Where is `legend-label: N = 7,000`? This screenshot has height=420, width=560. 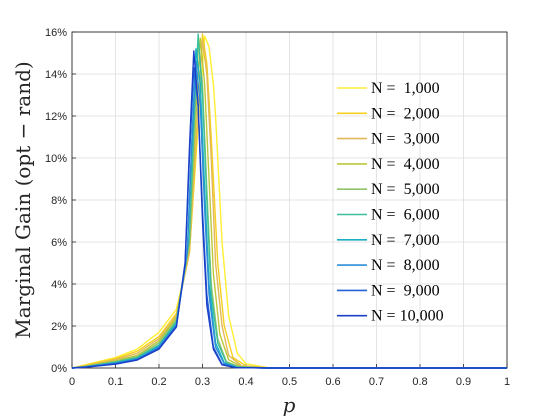 legend-label: N = 7,000 is located at coordinates (405, 240).